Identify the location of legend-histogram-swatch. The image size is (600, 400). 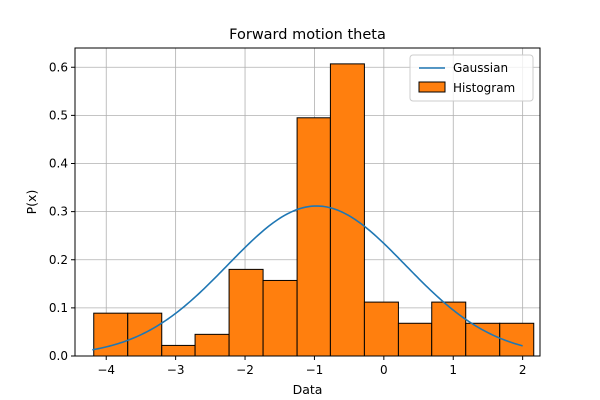
(432, 87).